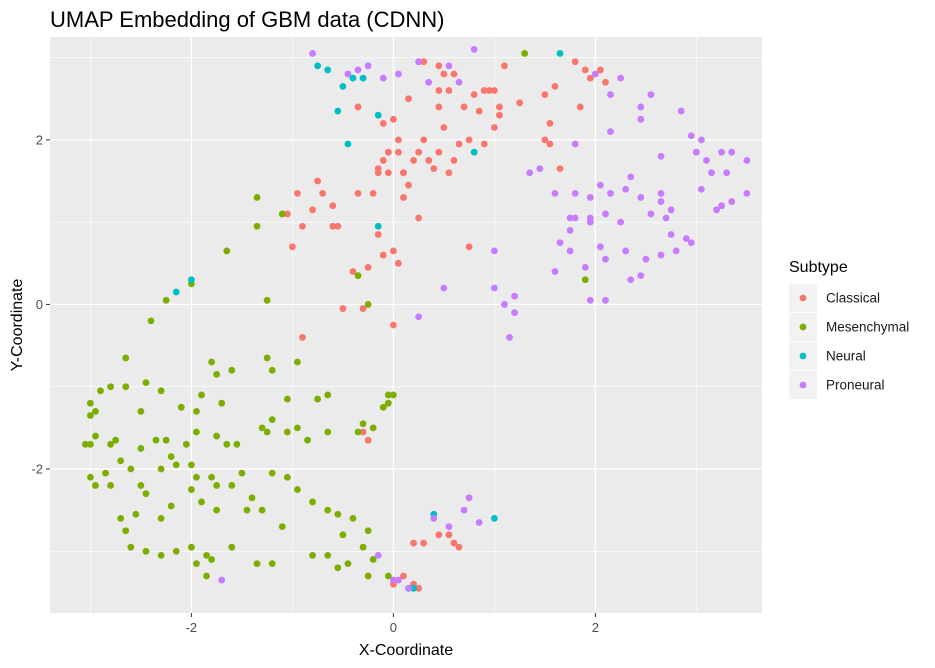 This screenshot has width=935, height=668. What do you see at coordinates (803, 298) in the screenshot?
I see `legend-swatch-classical` at bounding box center [803, 298].